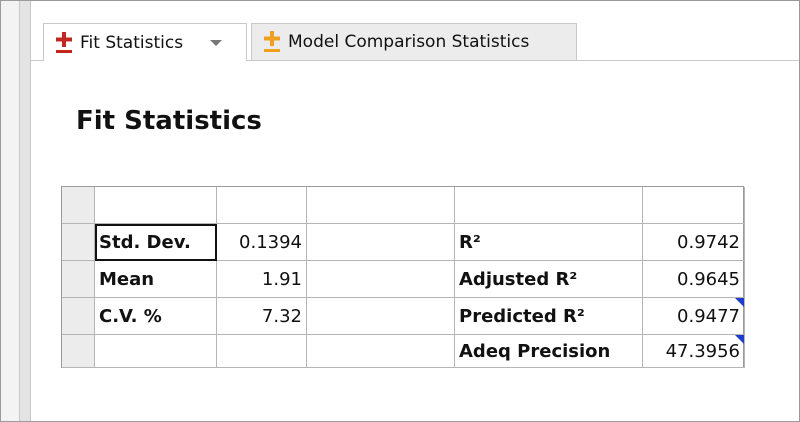 This screenshot has width=800, height=422. Describe the element at coordinates (156, 316) in the screenshot. I see `stat-name: C.V. %` at that location.